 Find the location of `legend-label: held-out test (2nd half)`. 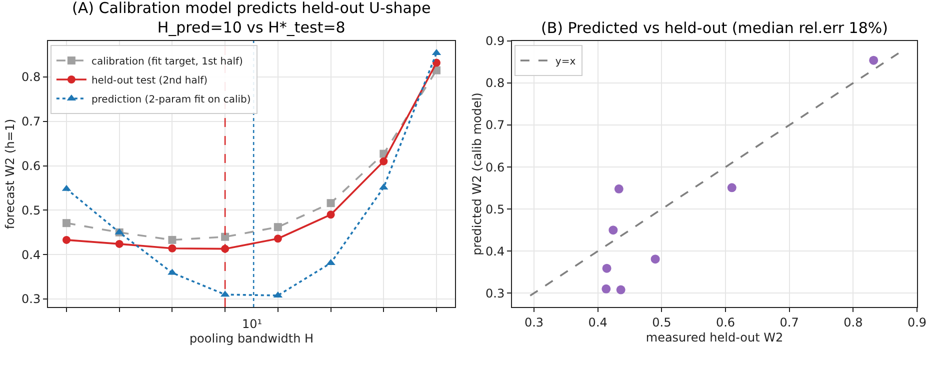

legend-label: held-out test (2nd half) is located at coordinates (149, 80).